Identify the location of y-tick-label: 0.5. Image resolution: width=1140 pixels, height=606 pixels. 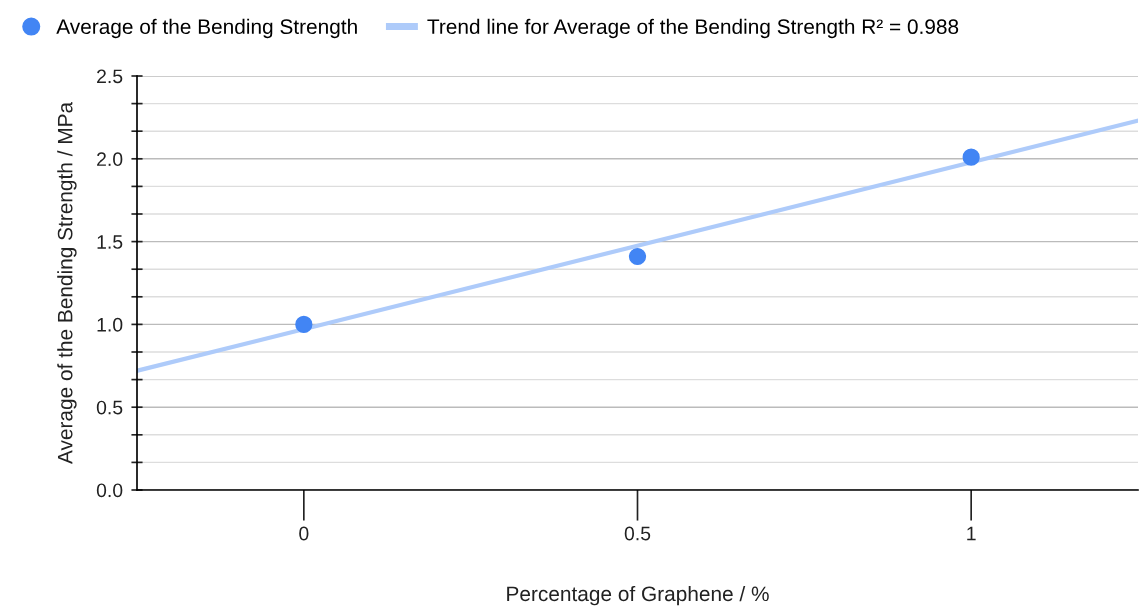
(109, 407).